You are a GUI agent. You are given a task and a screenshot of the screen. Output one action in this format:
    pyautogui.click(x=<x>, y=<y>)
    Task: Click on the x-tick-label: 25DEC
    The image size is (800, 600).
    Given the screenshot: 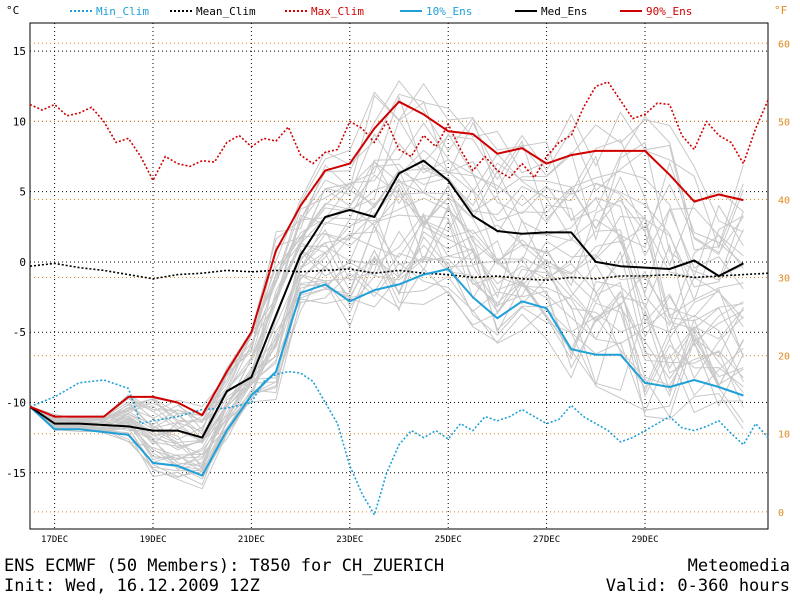 What is the action you would take?
    pyautogui.click(x=448, y=540)
    